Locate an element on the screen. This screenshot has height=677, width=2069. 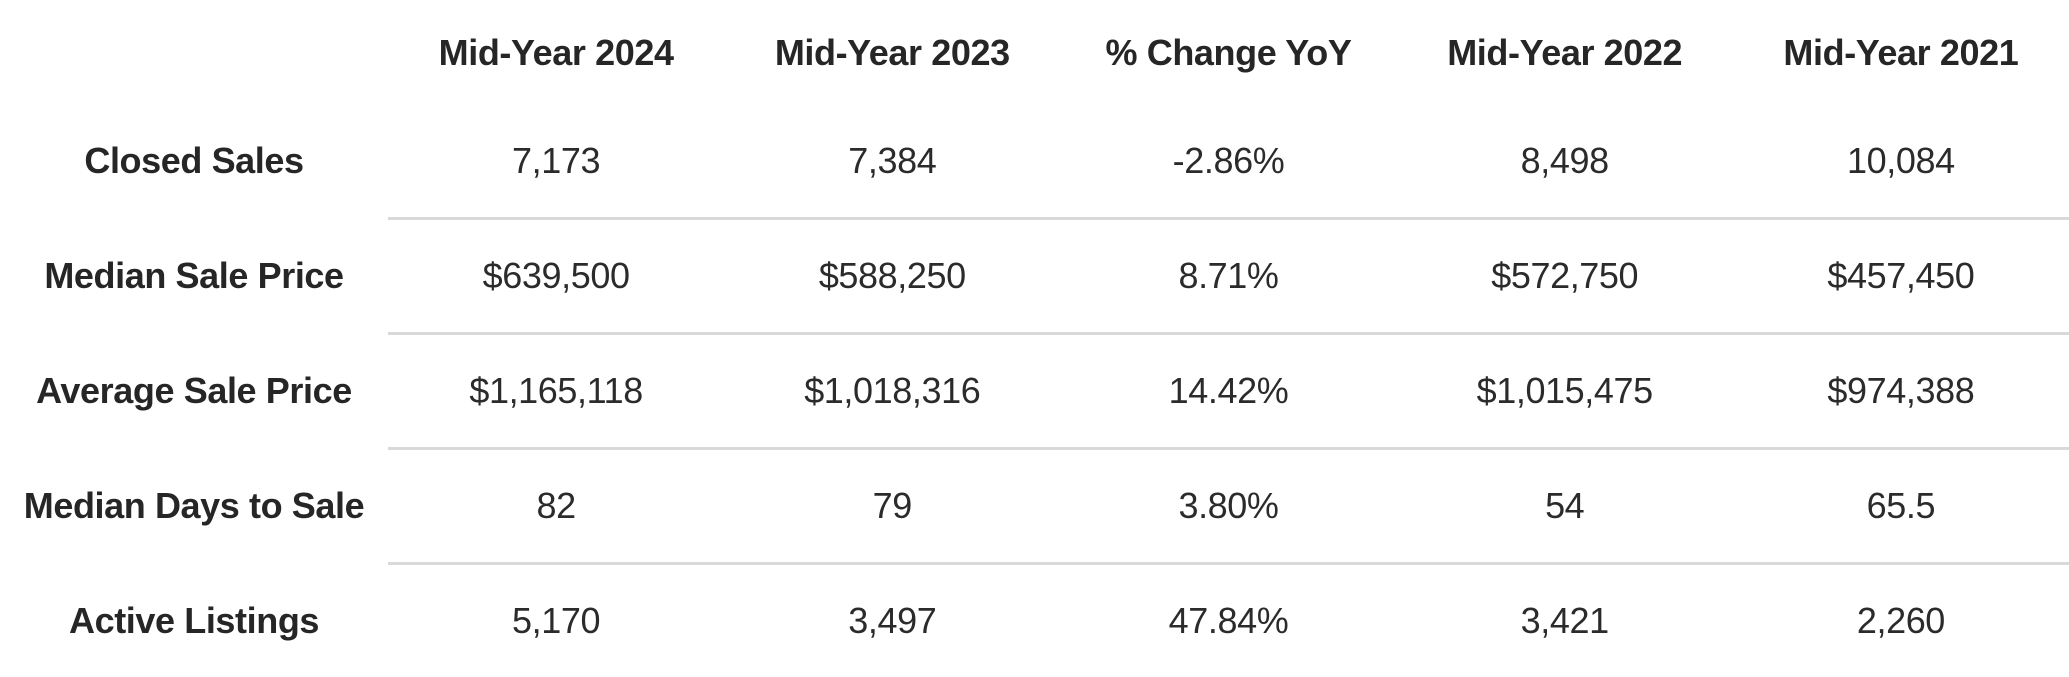
table-cell: 3,421 is located at coordinates (1564, 620).